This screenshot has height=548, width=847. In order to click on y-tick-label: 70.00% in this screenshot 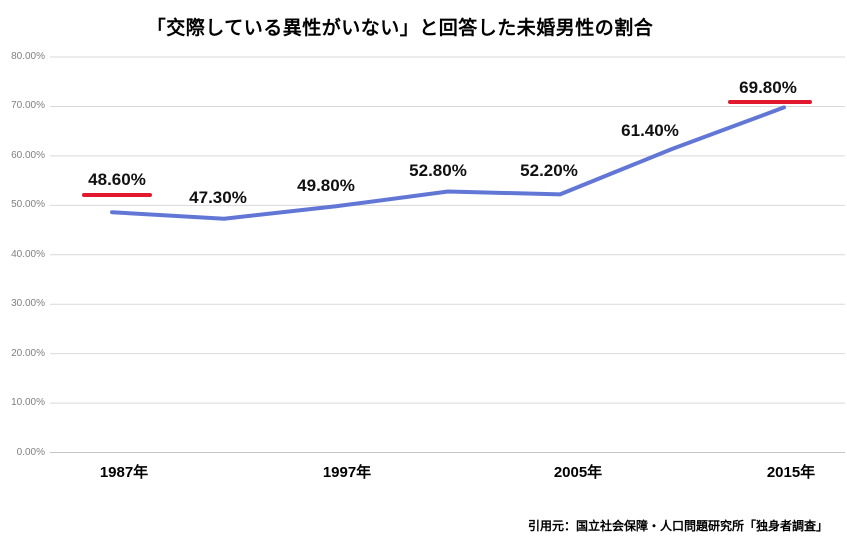, I will do `click(28, 106)`.